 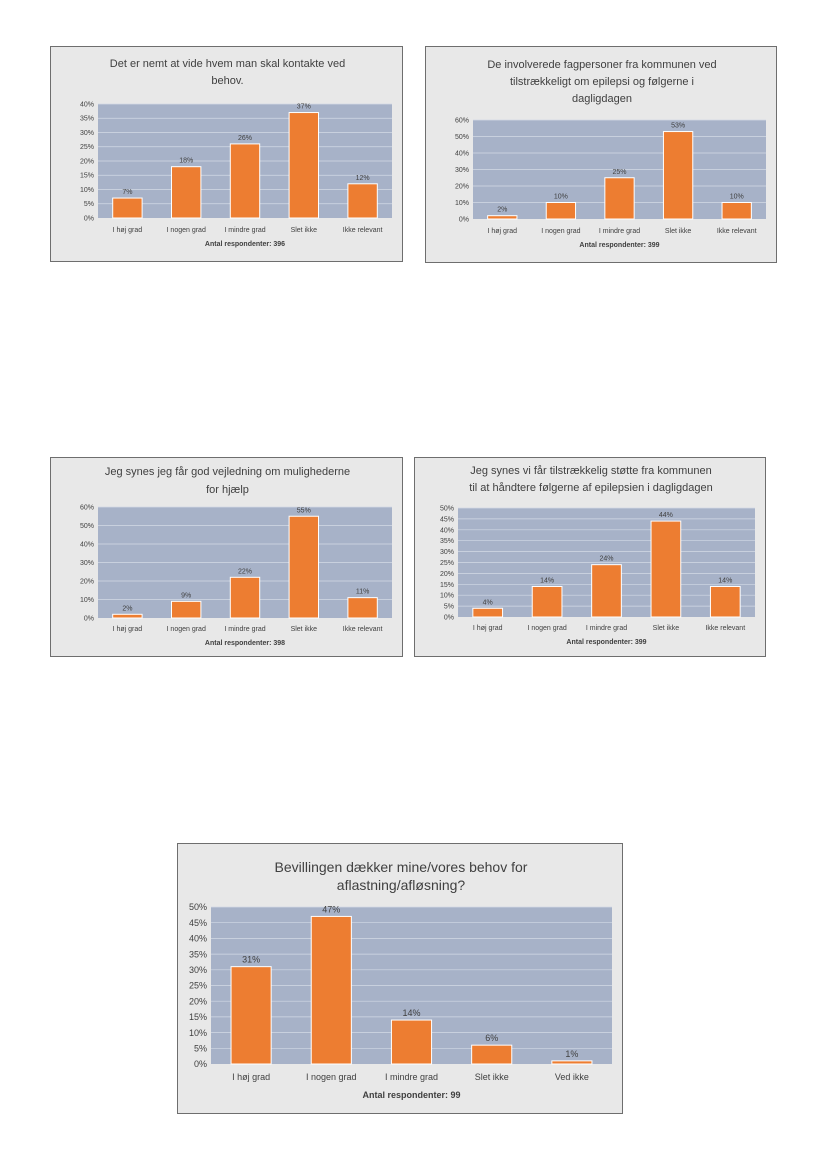 What do you see at coordinates (491, 1038) in the screenshot?
I see `data-label: 6%` at bounding box center [491, 1038].